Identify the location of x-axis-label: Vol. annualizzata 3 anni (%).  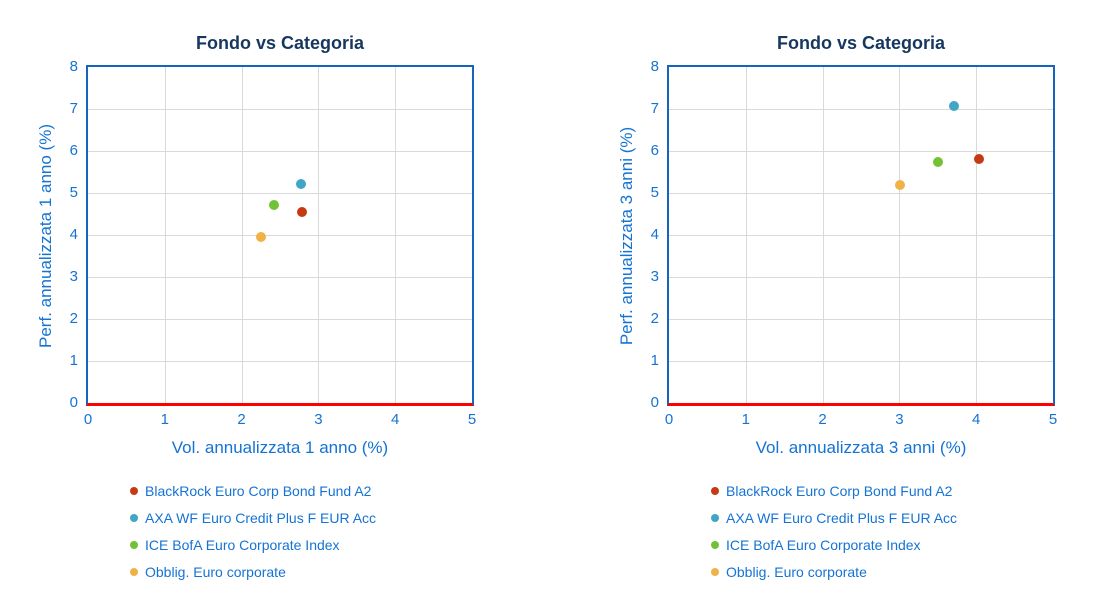
(861, 447).